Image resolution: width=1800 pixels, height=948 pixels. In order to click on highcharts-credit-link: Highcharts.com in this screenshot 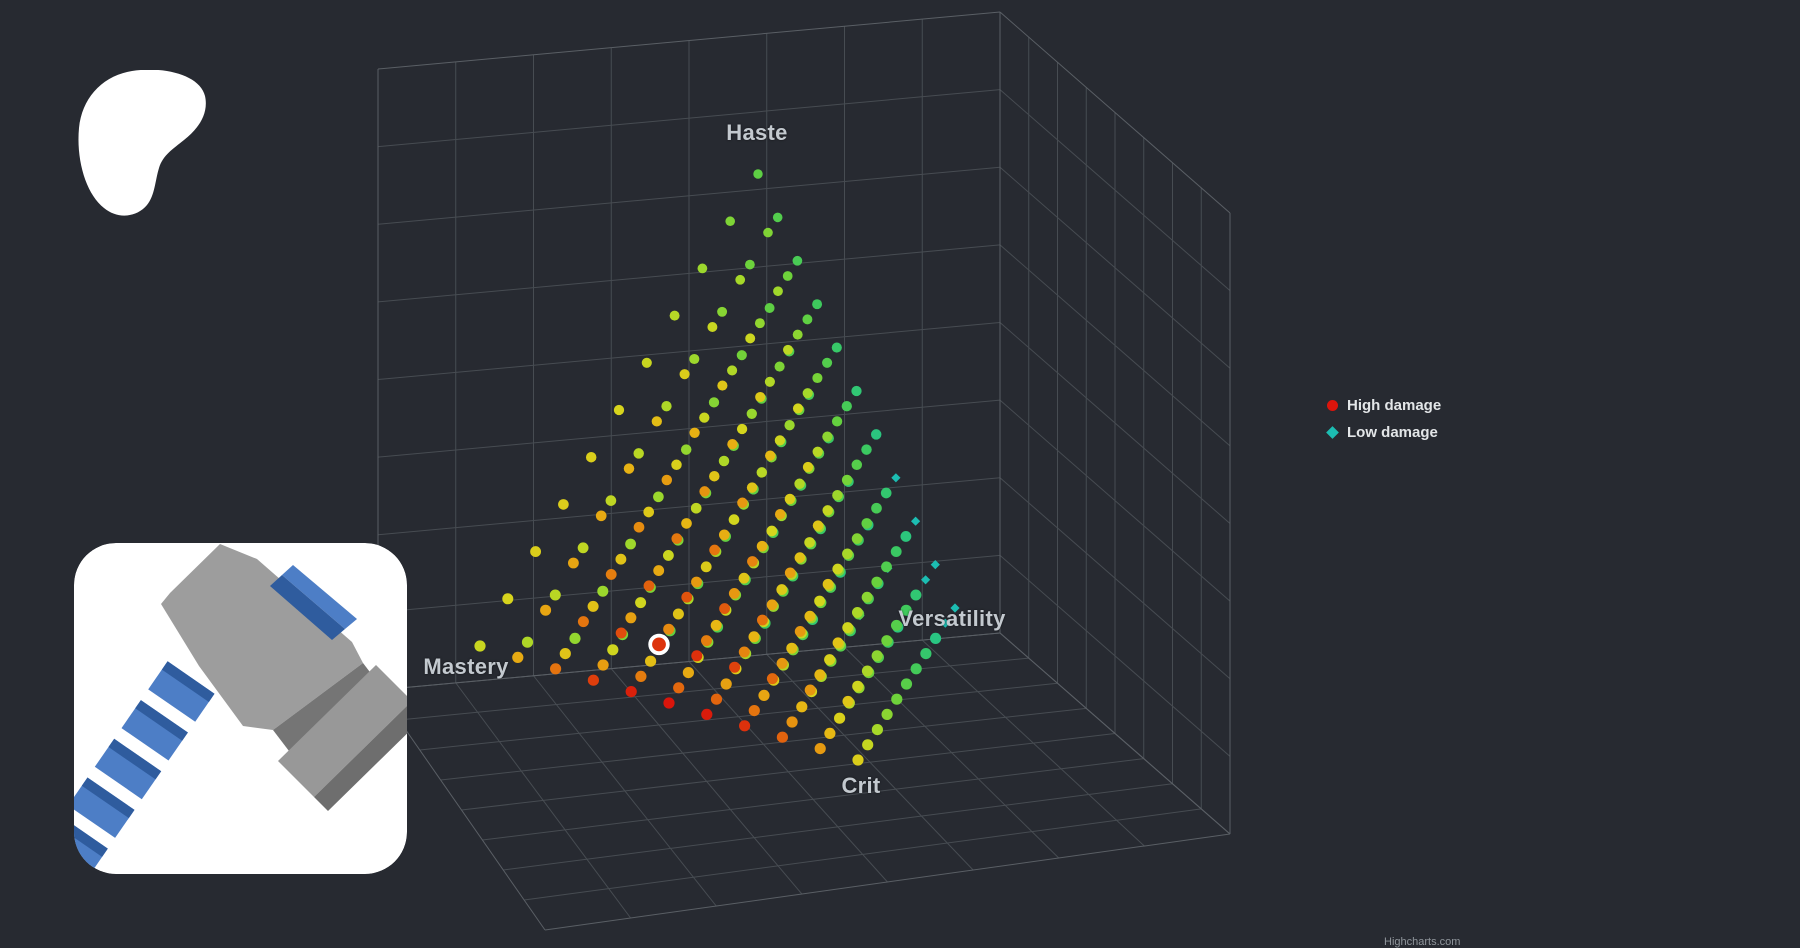, I will do `click(1422, 942)`.